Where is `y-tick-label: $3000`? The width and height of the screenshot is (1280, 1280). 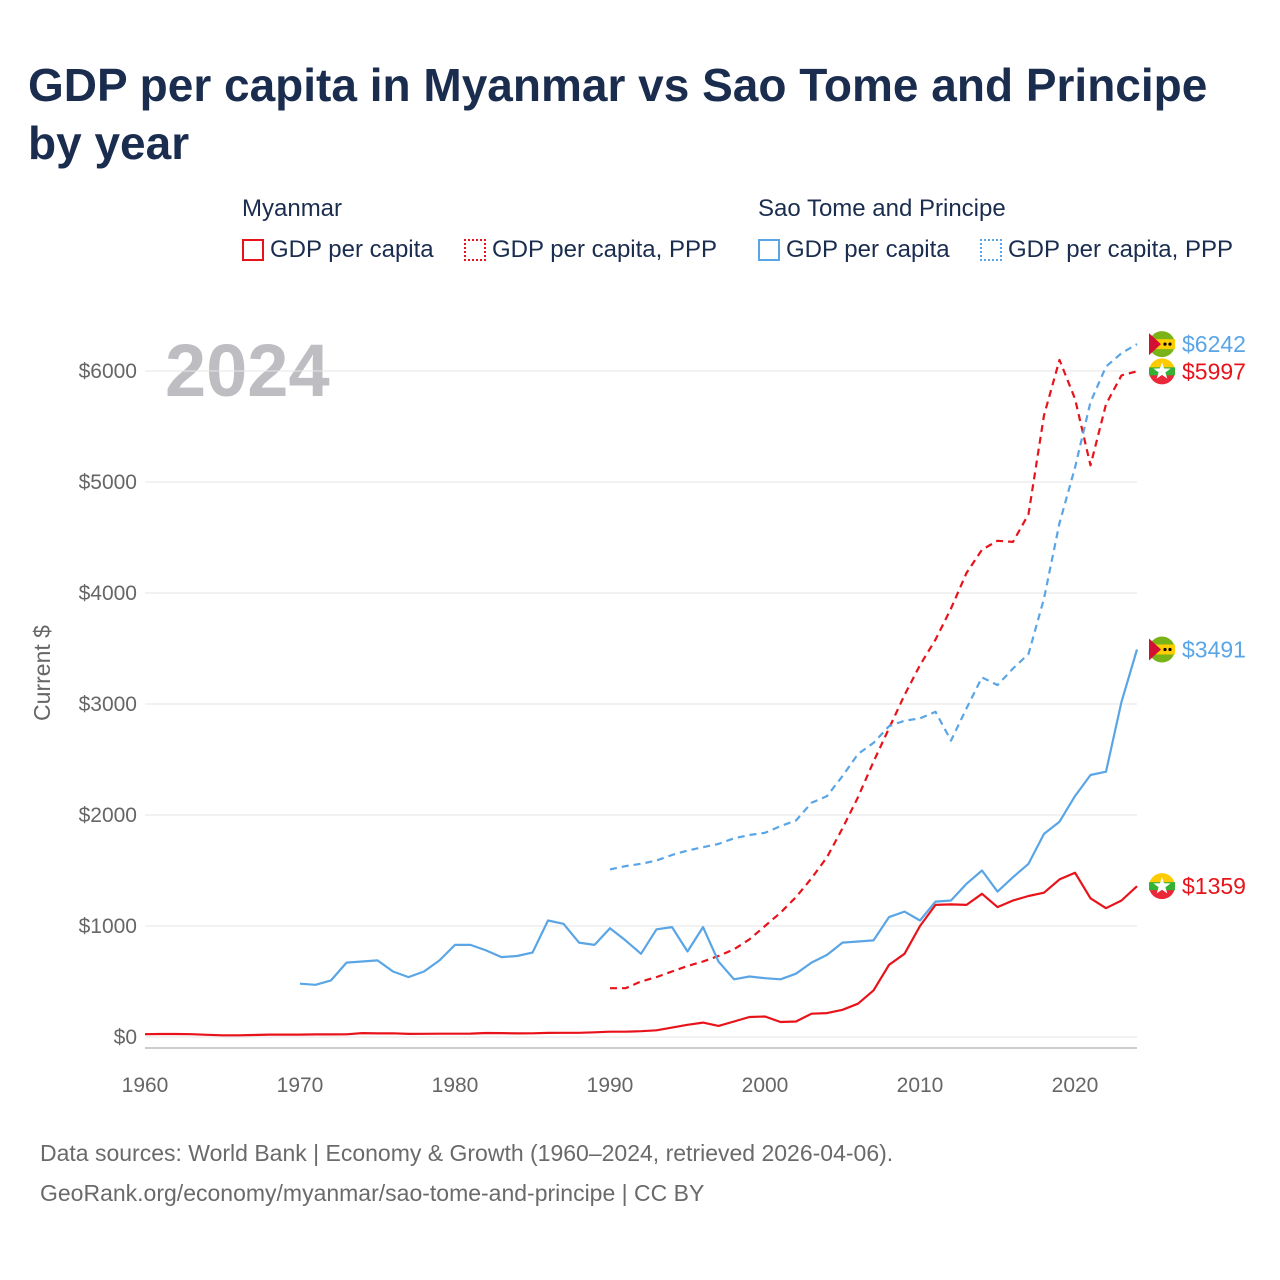
y-tick-label: $3000 is located at coordinates (108, 704).